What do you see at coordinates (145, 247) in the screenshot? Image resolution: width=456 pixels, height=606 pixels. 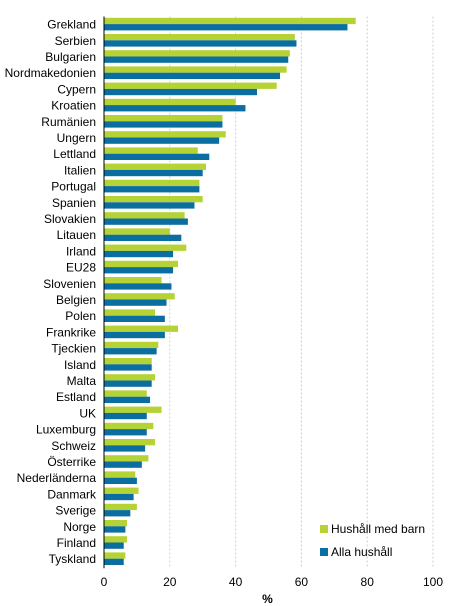 I see `bar-irland-hushall-med-barn` at bounding box center [145, 247].